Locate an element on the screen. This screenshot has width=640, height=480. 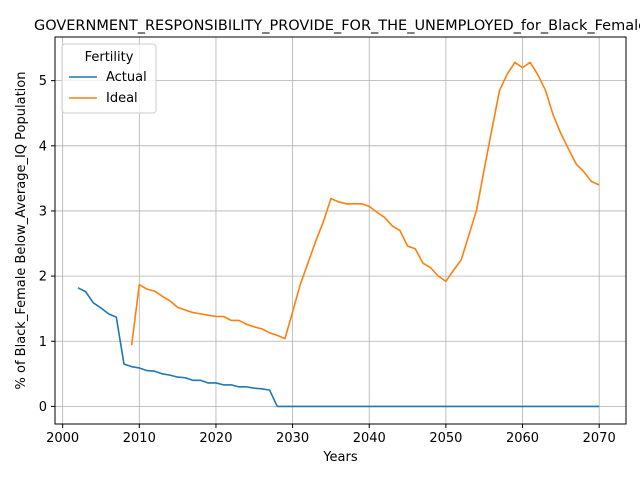
x-tick-label: 2040 is located at coordinates (369, 438).